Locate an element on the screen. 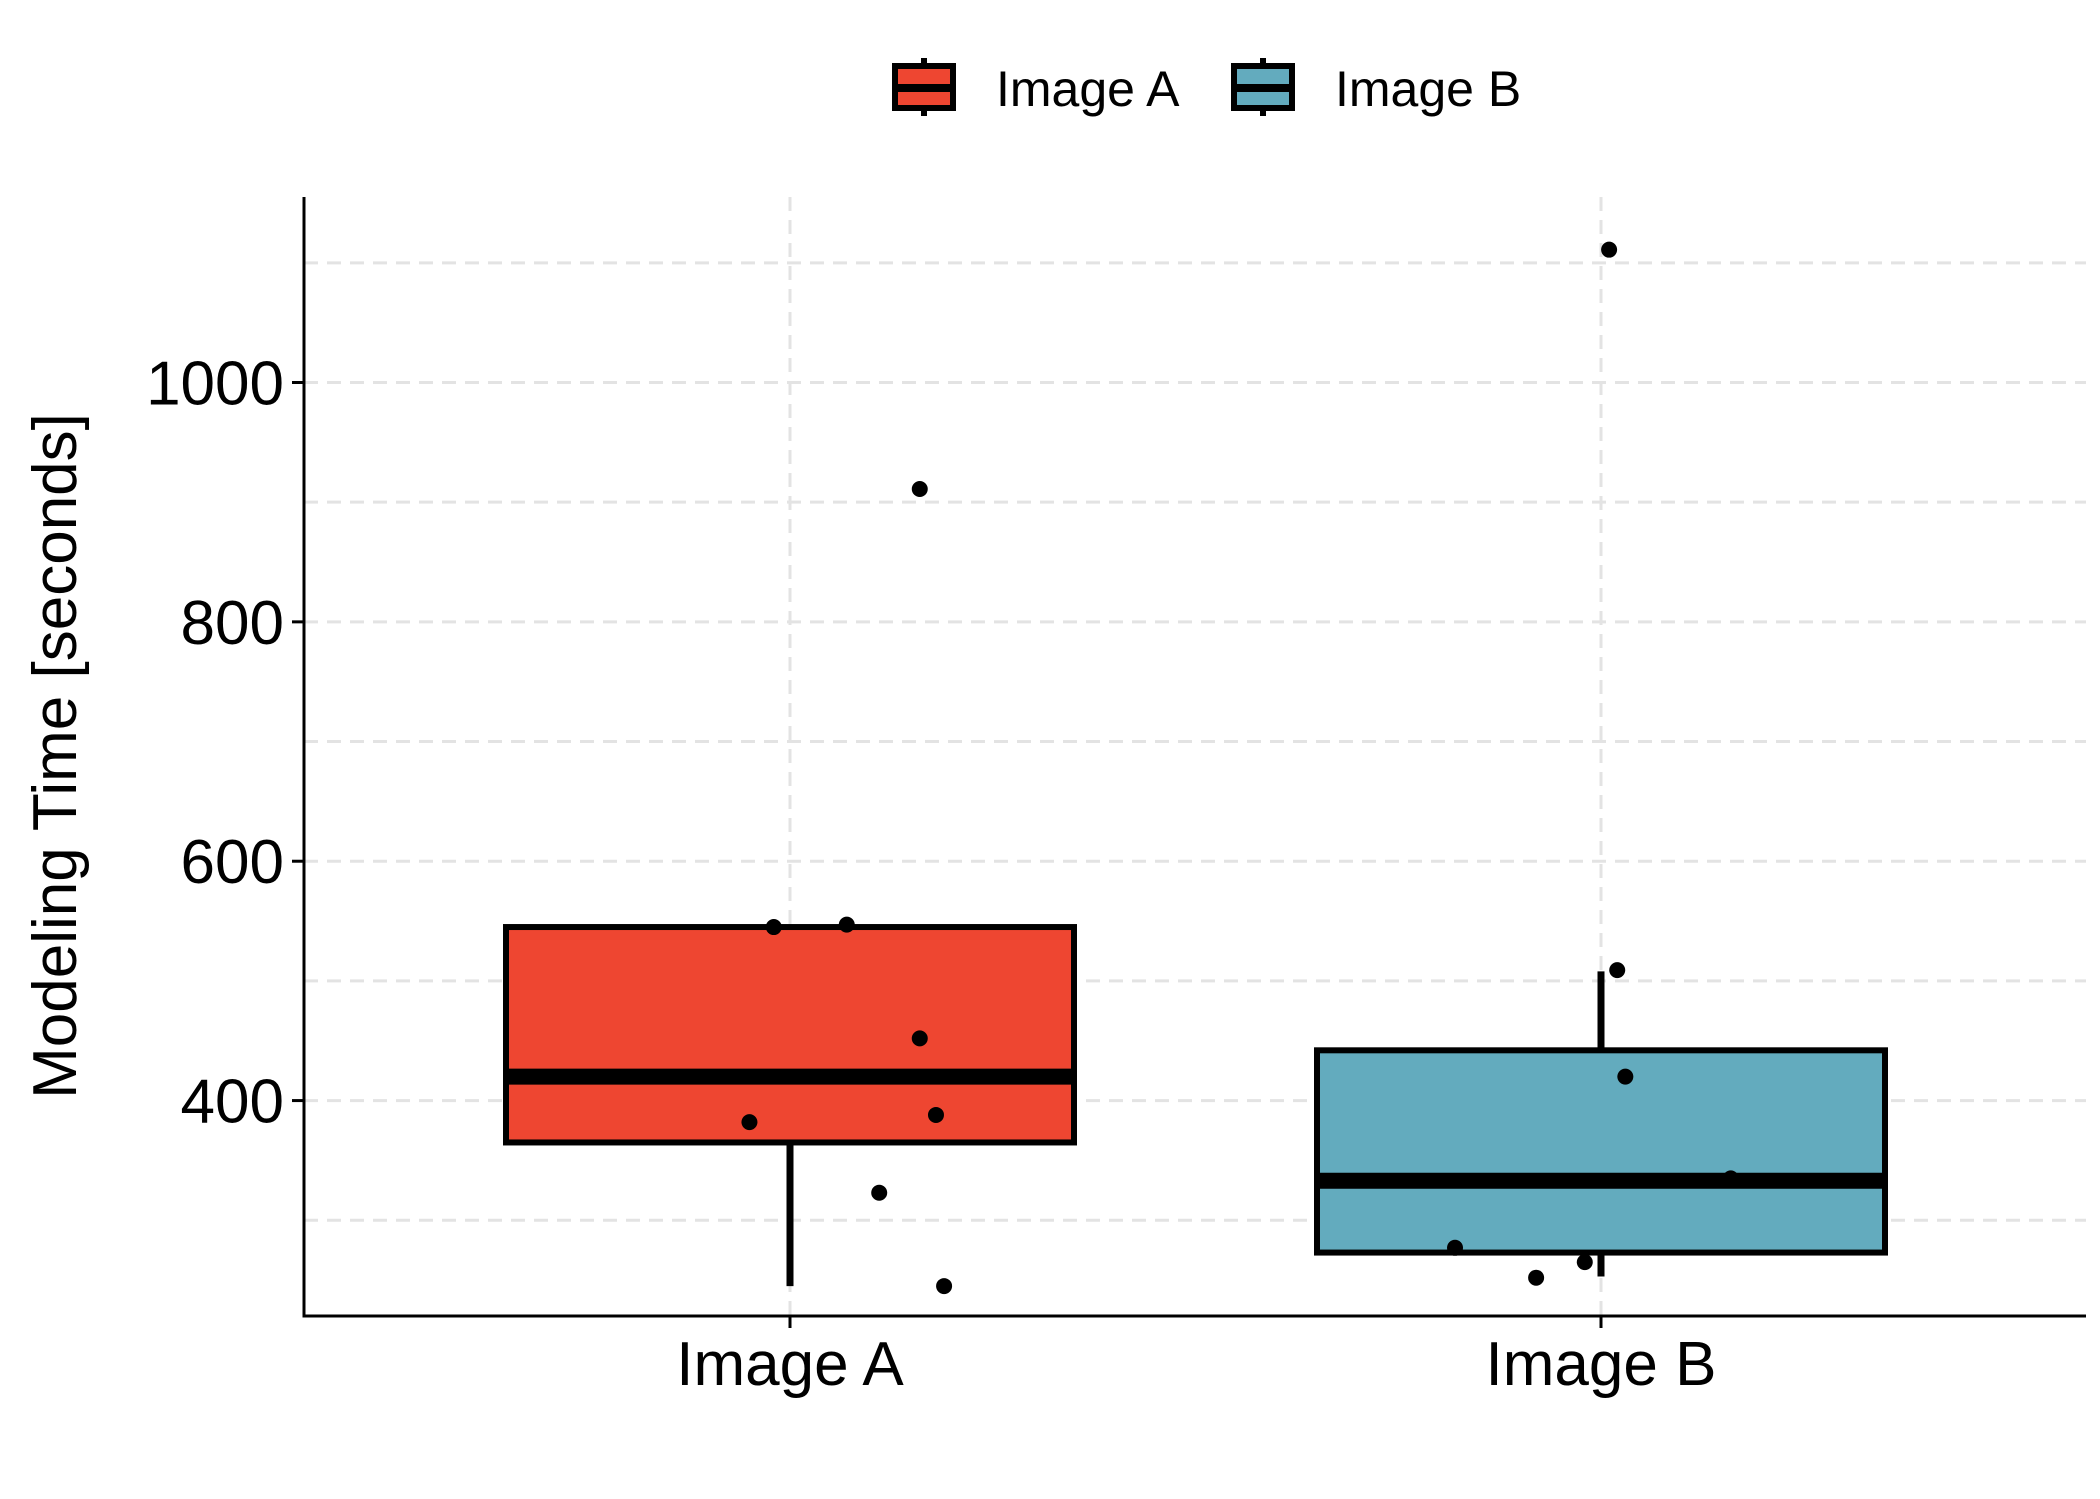 This screenshot has width=2100, height=1499. box-image-a is located at coordinates (790, 1035).